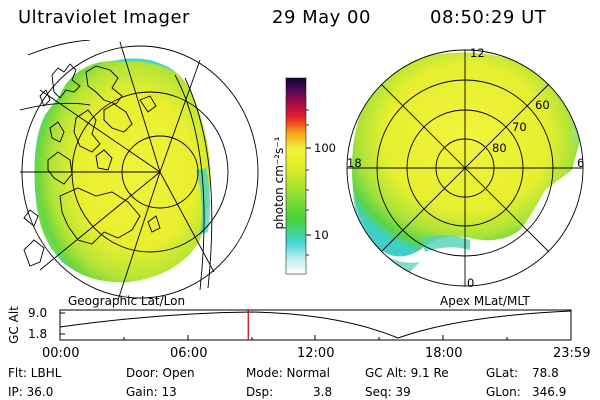  I want to click on colorbar-unit-label: photon cm⁻²s⁻¹, so click(279, 183).